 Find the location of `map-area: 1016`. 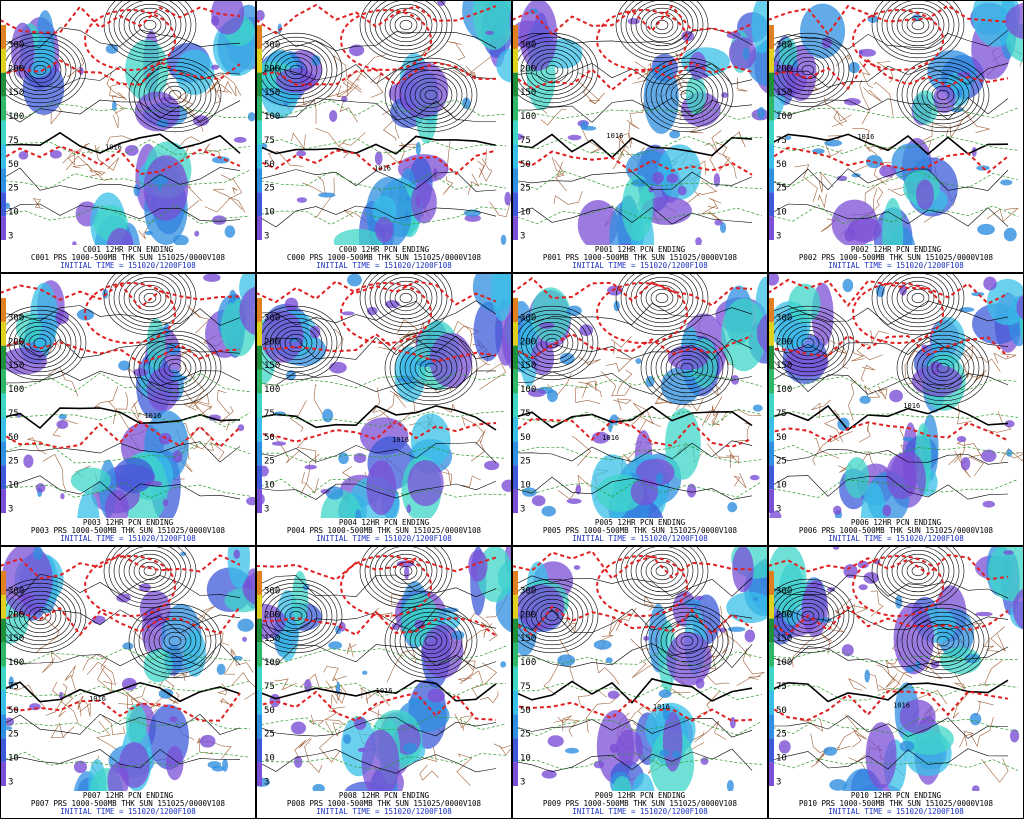

map-area: 1016 is located at coordinates (128, 122).